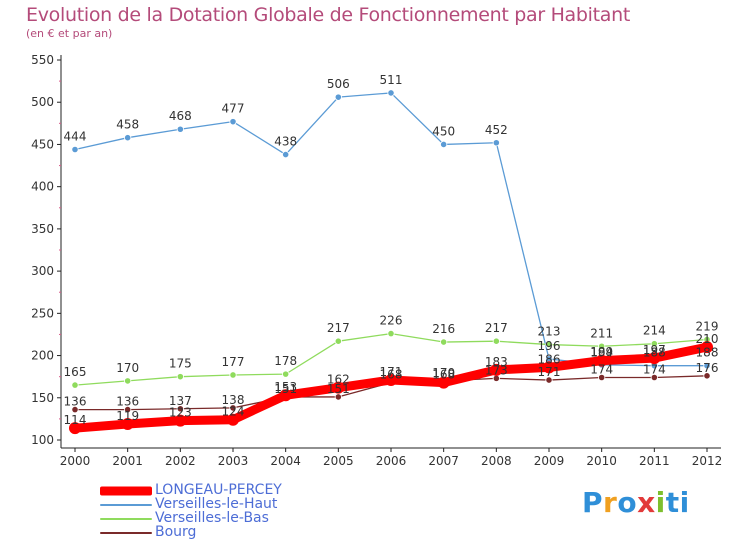  Describe the element at coordinates (443, 329) in the screenshot. I see `data-label: 216` at that location.